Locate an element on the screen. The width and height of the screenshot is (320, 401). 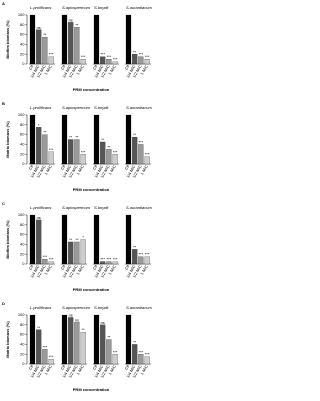
group-label: S.aurantiacum is located at coordinates (139, 207).